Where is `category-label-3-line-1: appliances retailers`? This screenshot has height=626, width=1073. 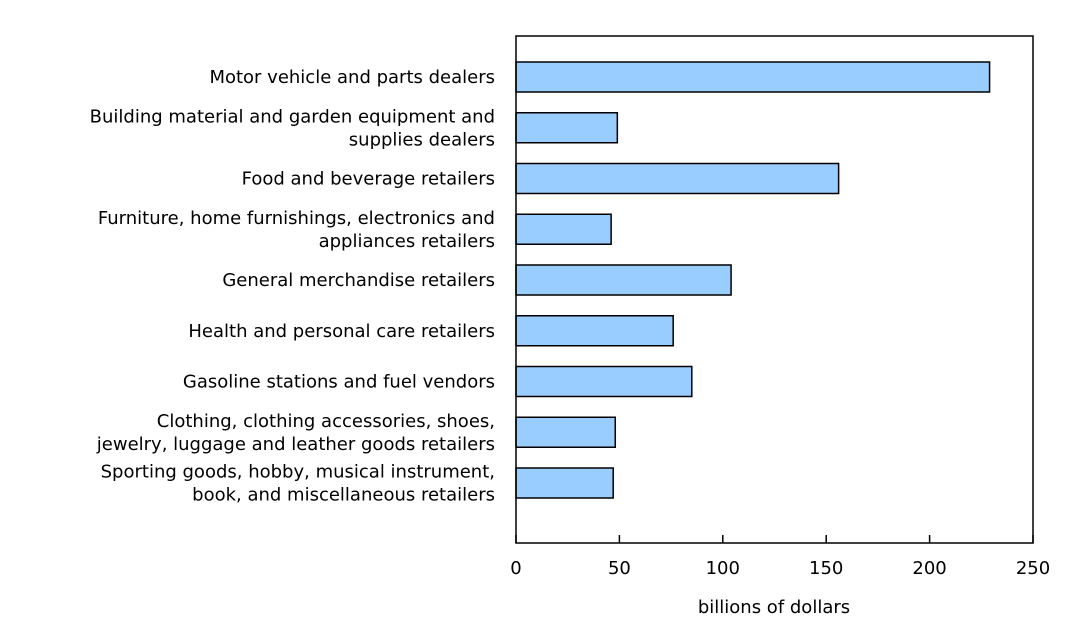 category-label-3-line-1: appliances retailers is located at coordinates (407, 241).